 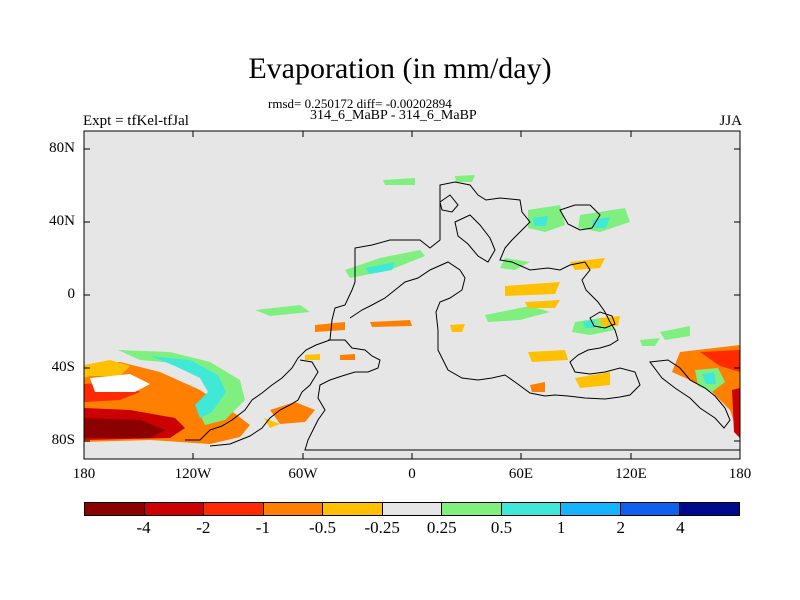 I want to click on season-label: JJA, so click(x=730, y=121).